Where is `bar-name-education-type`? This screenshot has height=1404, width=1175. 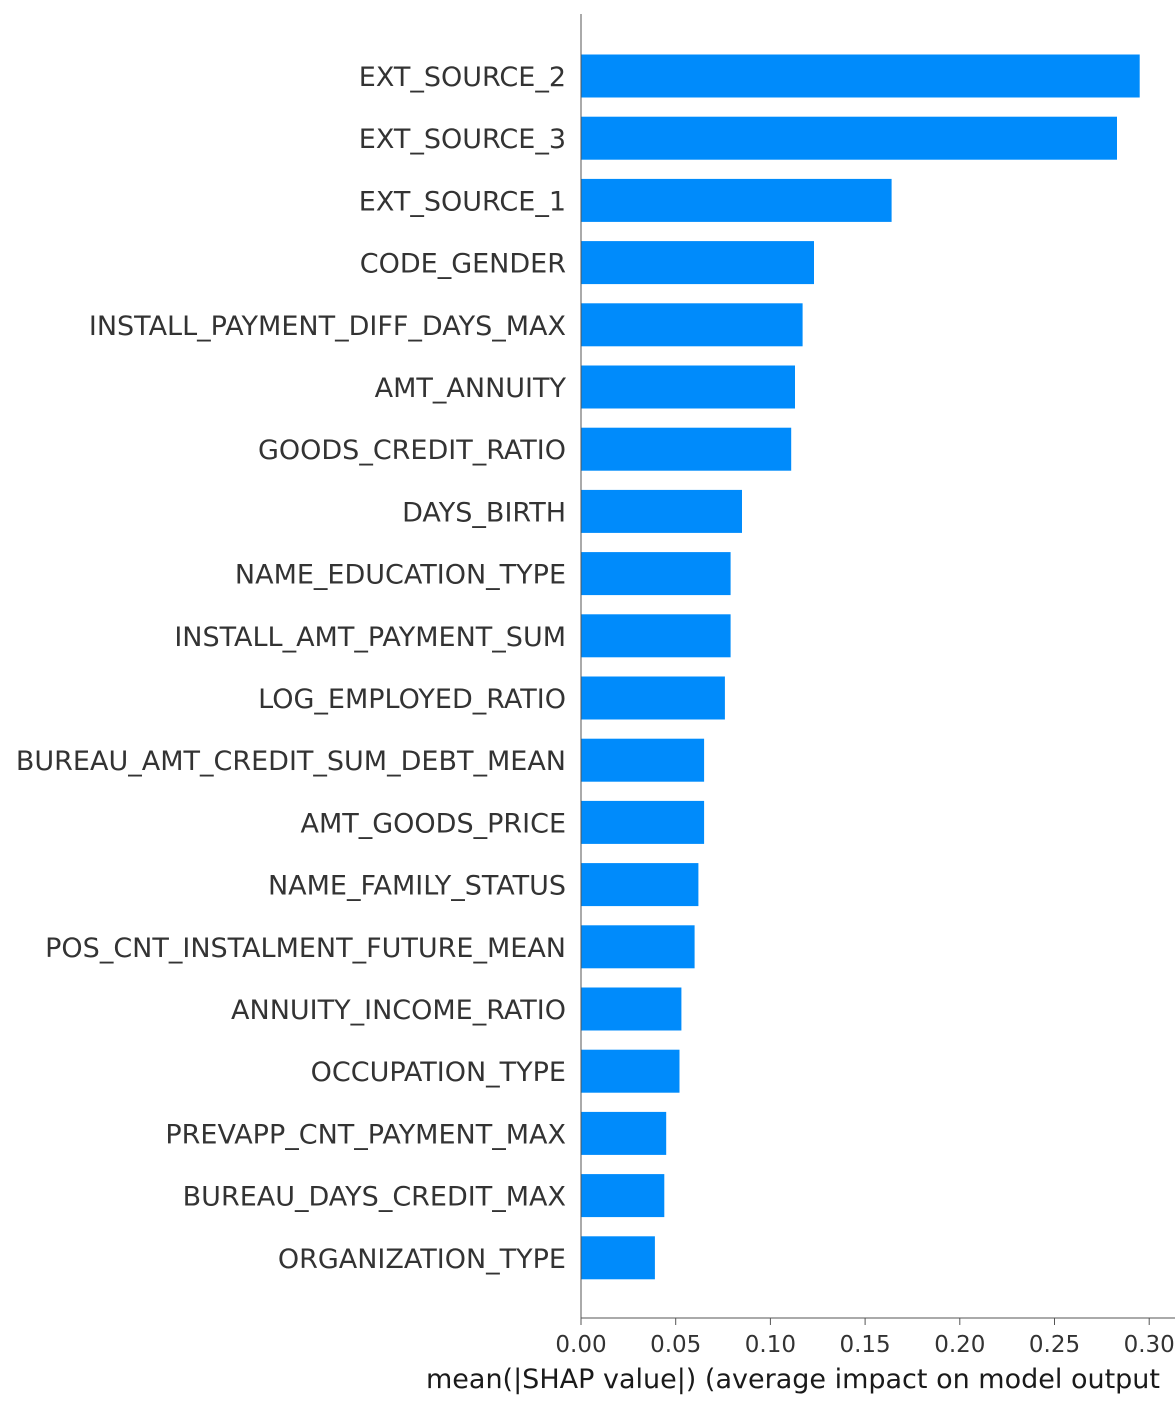
bar-name-education-type is located at coordinates (656, 574).